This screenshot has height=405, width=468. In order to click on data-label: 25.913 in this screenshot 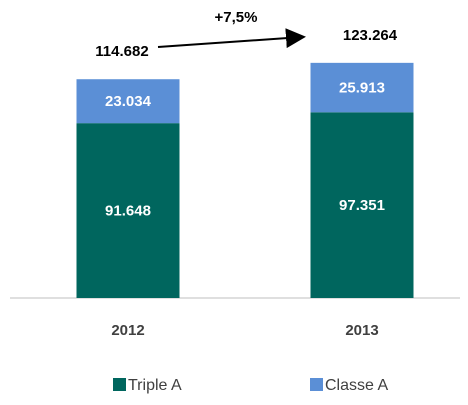, I will do `click(362, 88)`.